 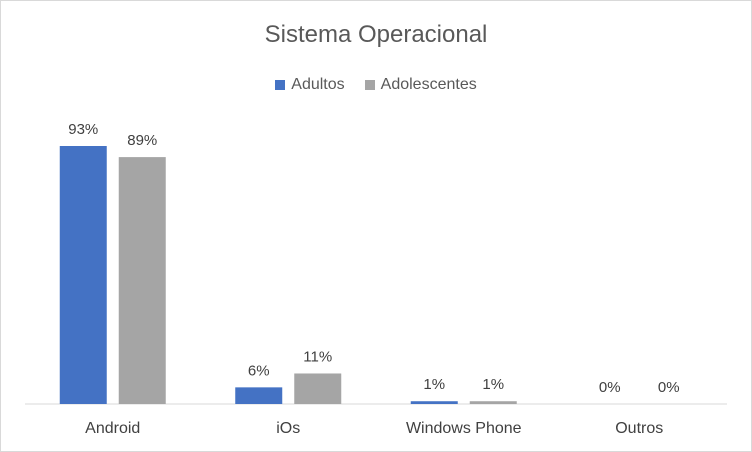 I want to click on bar-adultos-windows-phone, so click(x=434, y=402).